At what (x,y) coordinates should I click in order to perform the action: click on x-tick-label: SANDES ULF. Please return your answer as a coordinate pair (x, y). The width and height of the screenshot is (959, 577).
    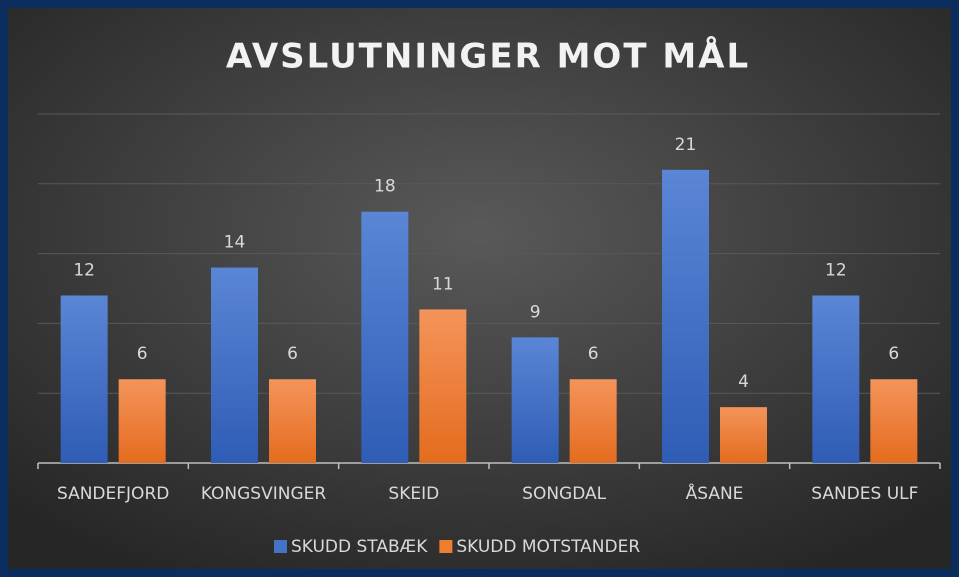
    Looking at the image, I should click on (864, 494).